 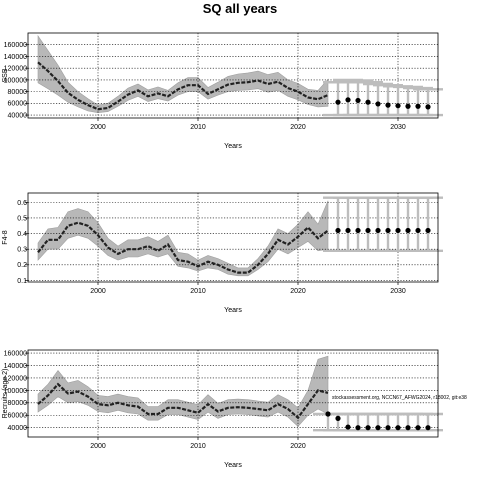 What do you see at coordinates (198, 291) in the screenshot?
I see `panel-2-x-tick-label-2010: 2010` at bounding box center [198, 291].